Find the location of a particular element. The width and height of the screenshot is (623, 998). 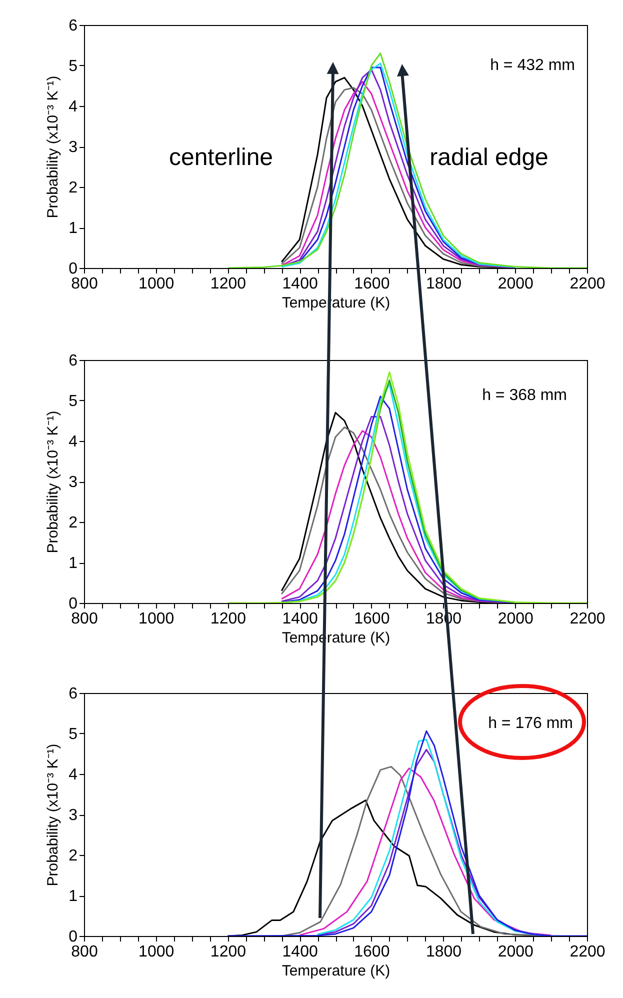

x-axis-title: Temperature (K) is located at coordinates (336, 971).